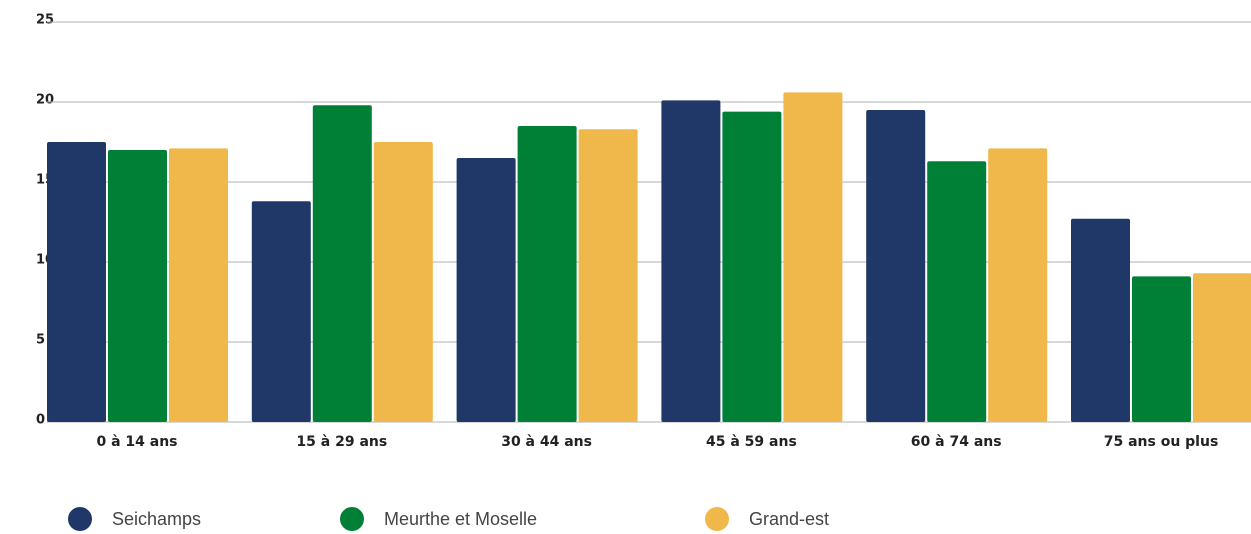  I want to click on legend-label: Seichamps, so click(156, 519).